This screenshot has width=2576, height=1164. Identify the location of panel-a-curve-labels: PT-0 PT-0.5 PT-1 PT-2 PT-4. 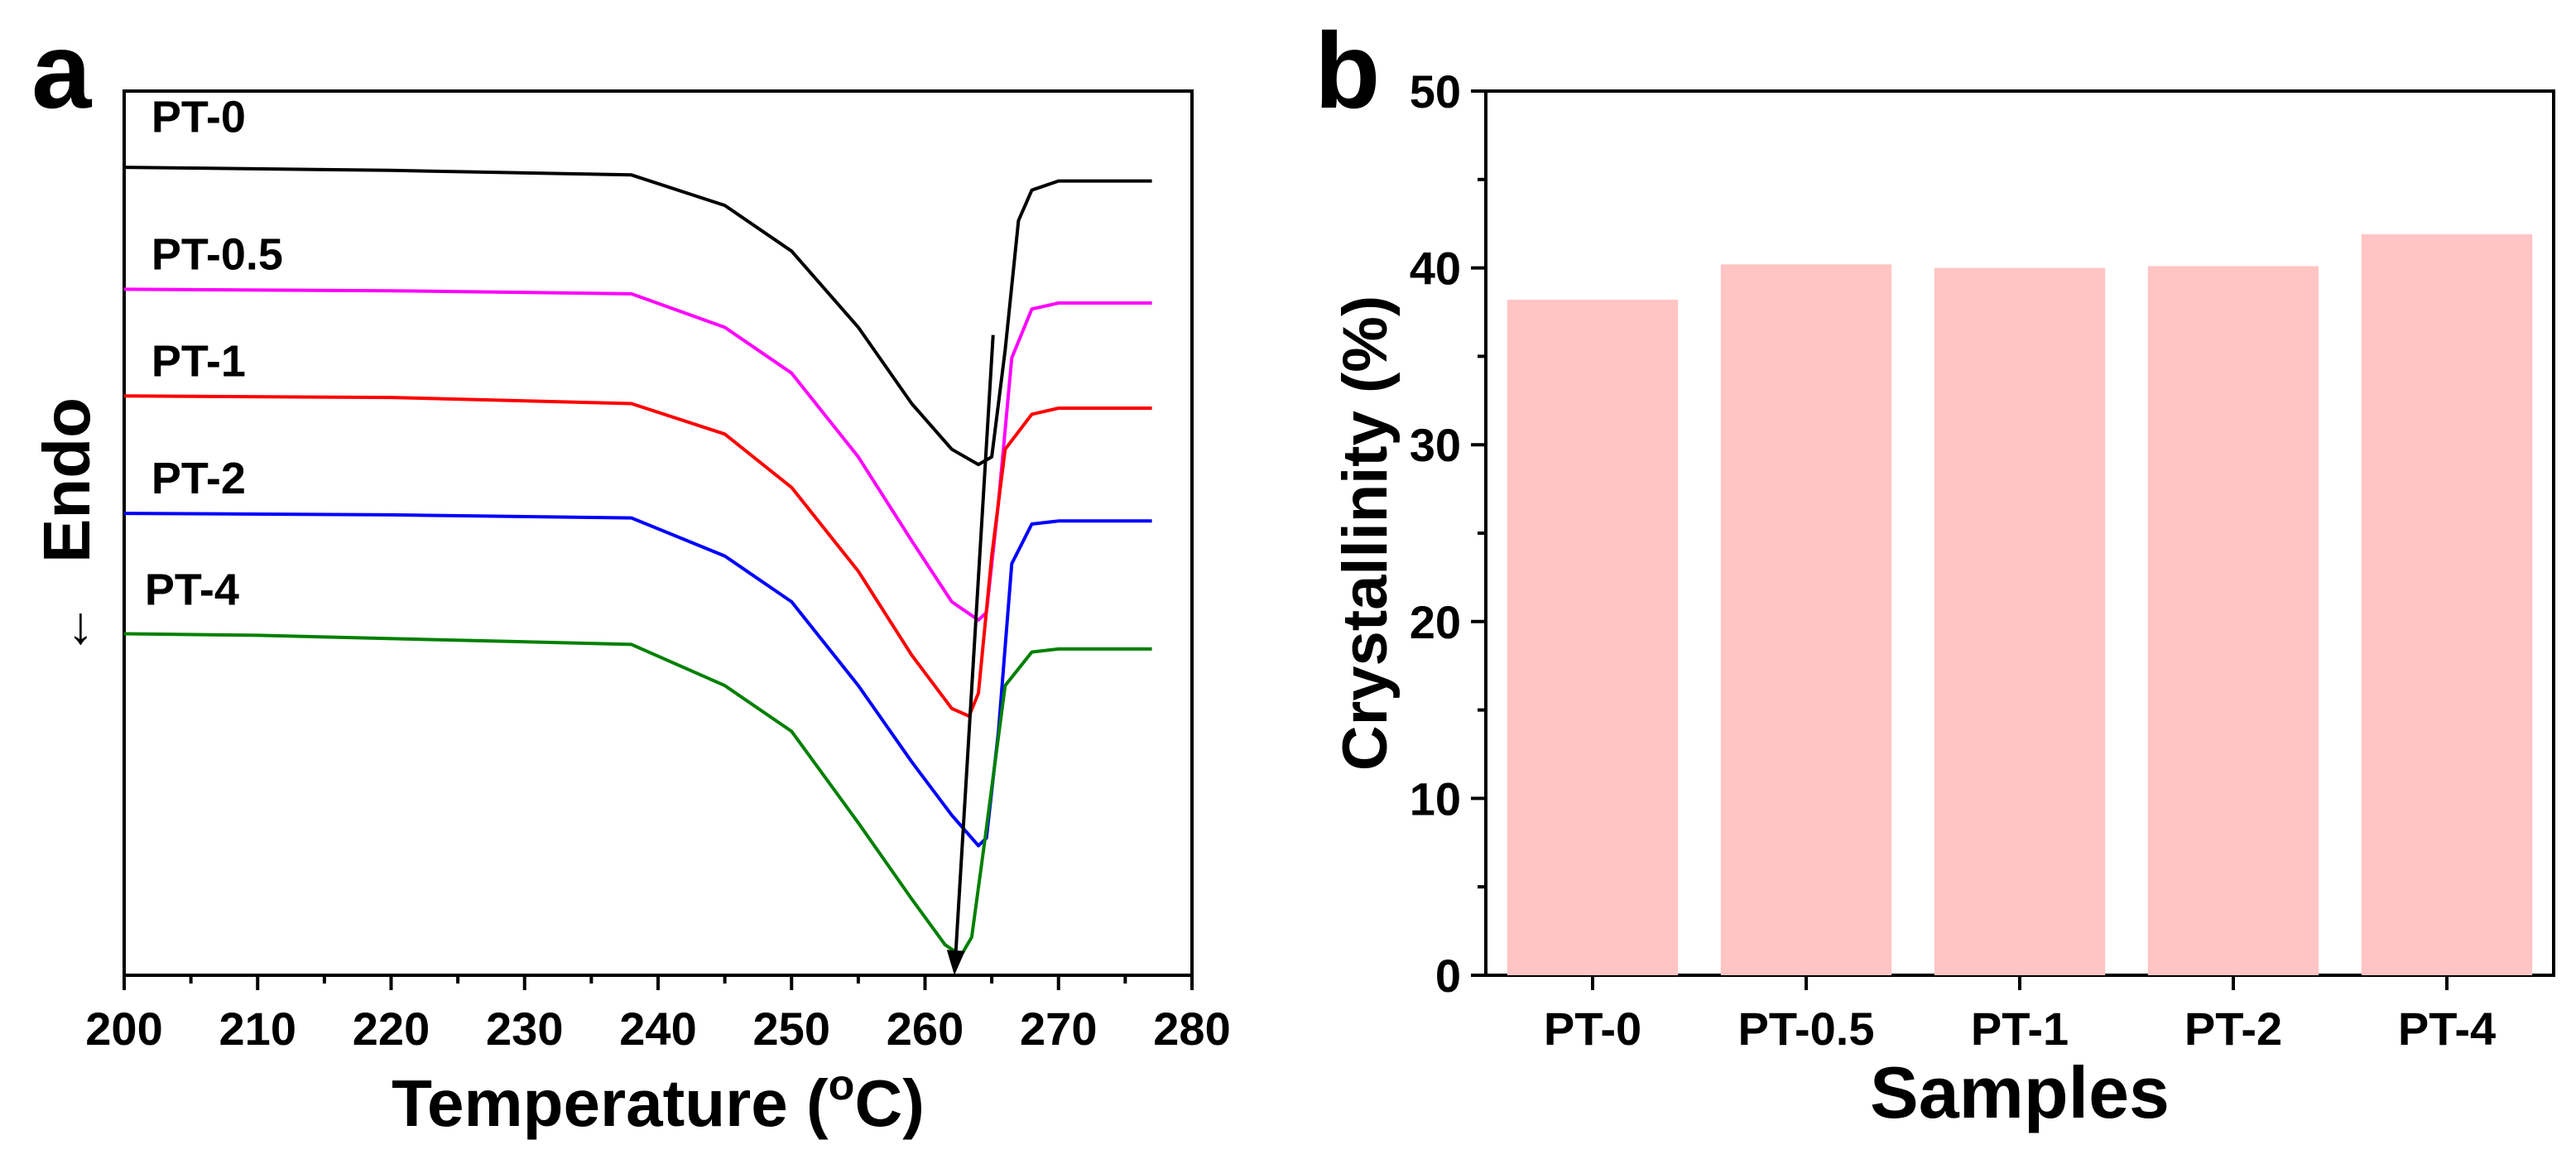
(214, 354).